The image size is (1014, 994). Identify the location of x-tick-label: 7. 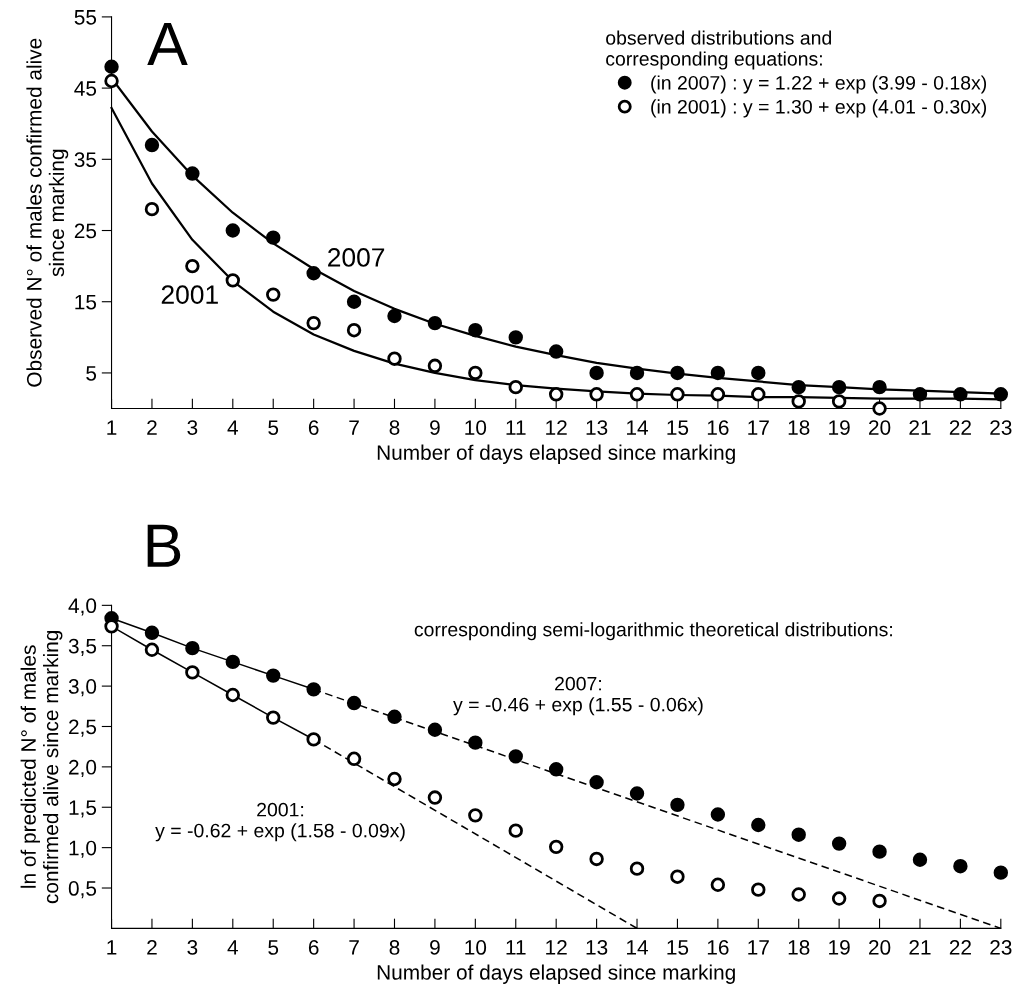
(354, 427).